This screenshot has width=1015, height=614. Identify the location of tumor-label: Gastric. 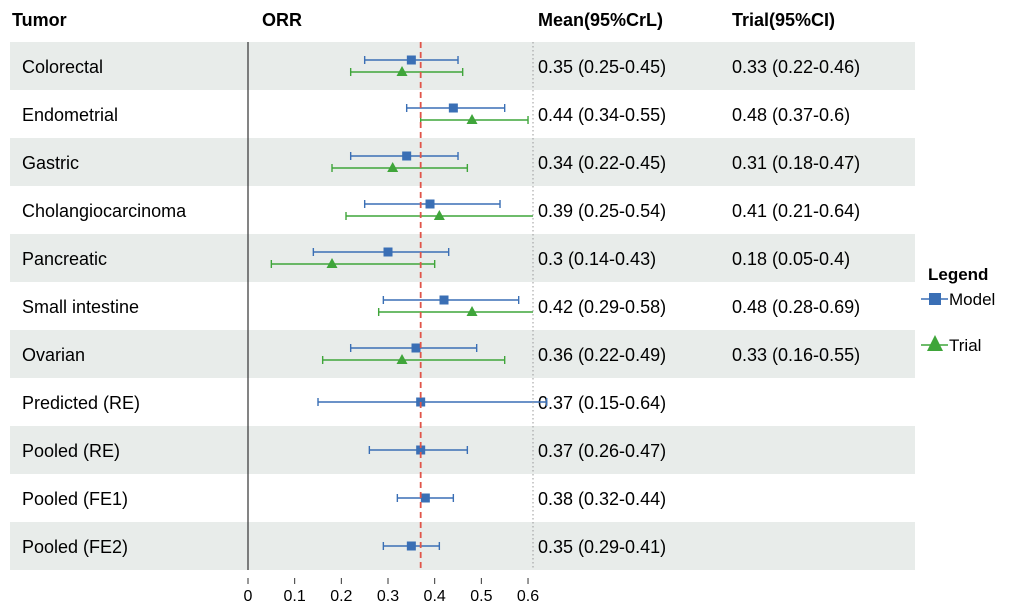
(50, 163).